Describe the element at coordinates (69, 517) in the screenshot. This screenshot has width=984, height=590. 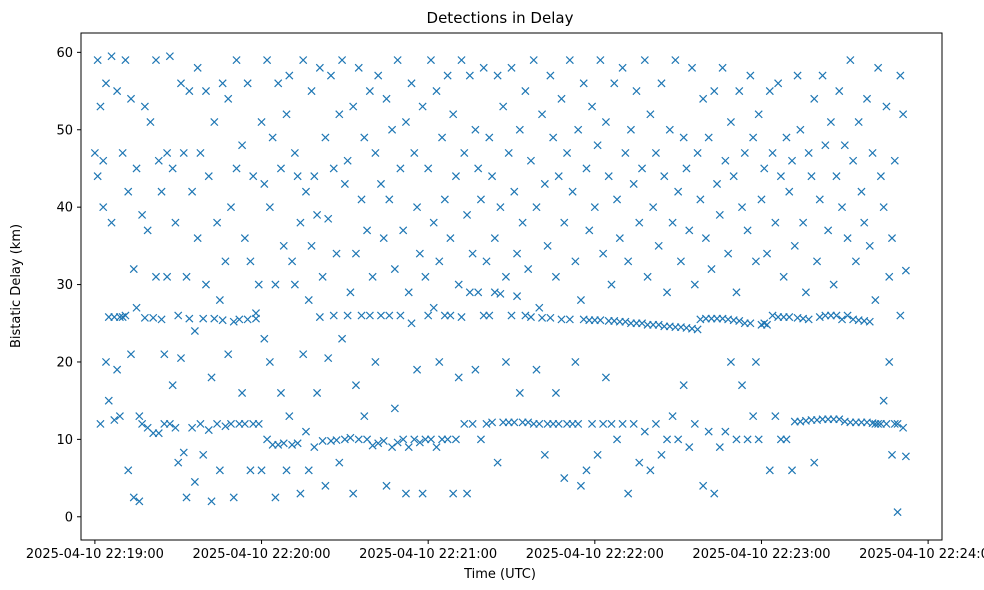
I see `y-tick-label: 0` at that location.